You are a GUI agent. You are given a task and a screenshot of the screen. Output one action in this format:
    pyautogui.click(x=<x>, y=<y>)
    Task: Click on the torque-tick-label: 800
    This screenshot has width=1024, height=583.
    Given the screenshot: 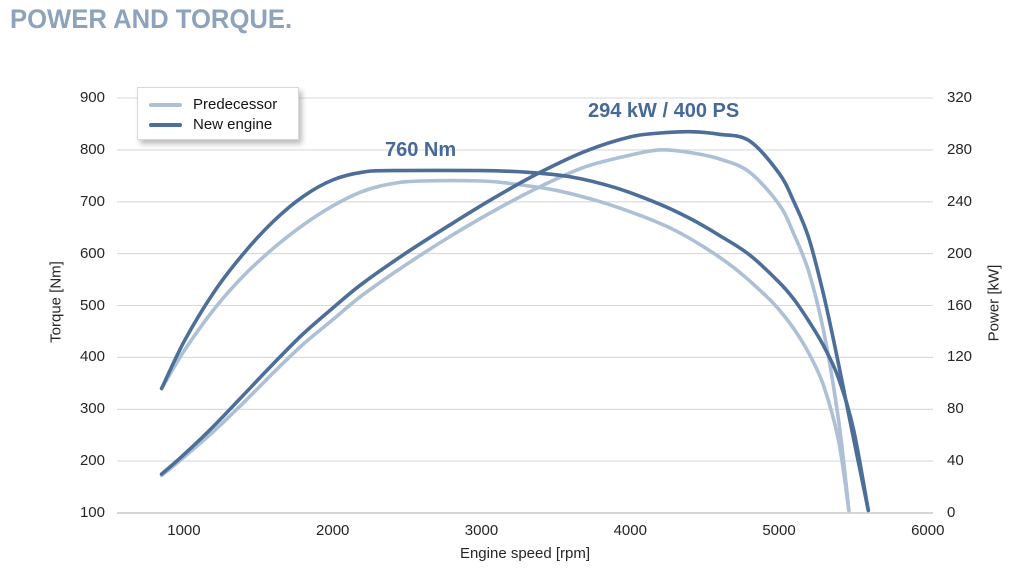 What is the action you would take?
    pyautogui.click(x=92, y=149)
    